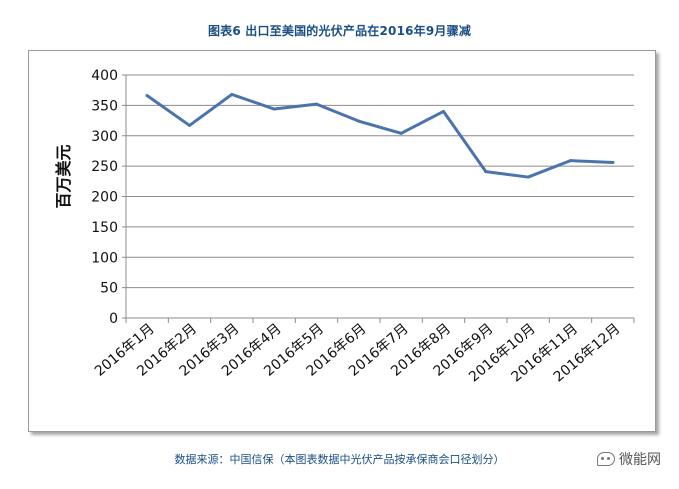 This screenshot has width=679, height=489. I want to click on y-tick-label: 400, so click(104, 76).